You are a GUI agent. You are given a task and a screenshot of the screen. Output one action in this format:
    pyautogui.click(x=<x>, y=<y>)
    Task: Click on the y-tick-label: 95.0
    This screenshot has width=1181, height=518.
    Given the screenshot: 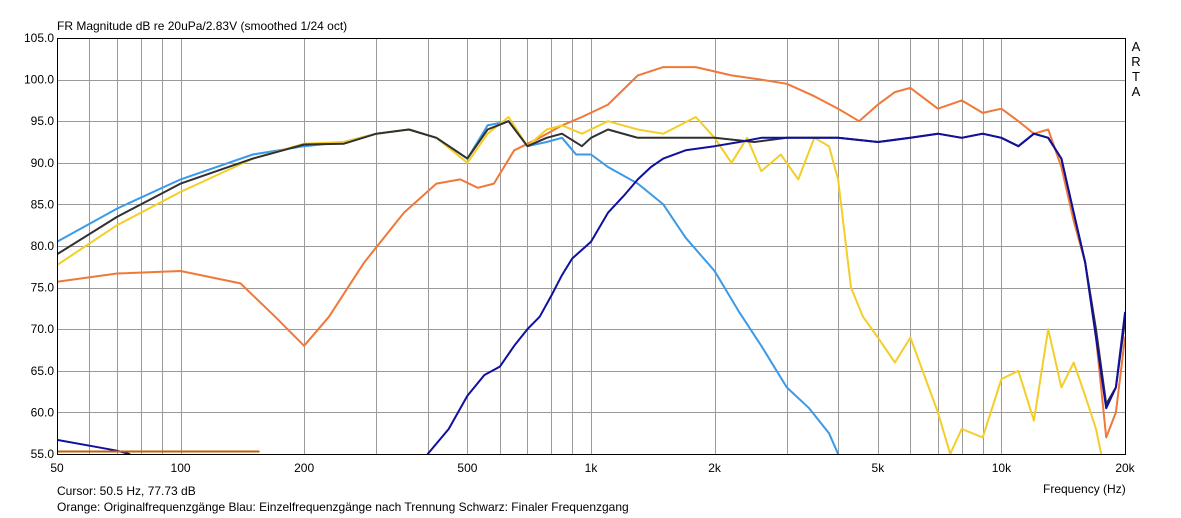 What is the action you would take?
    pyautogui.click(x=43, y=121)
    